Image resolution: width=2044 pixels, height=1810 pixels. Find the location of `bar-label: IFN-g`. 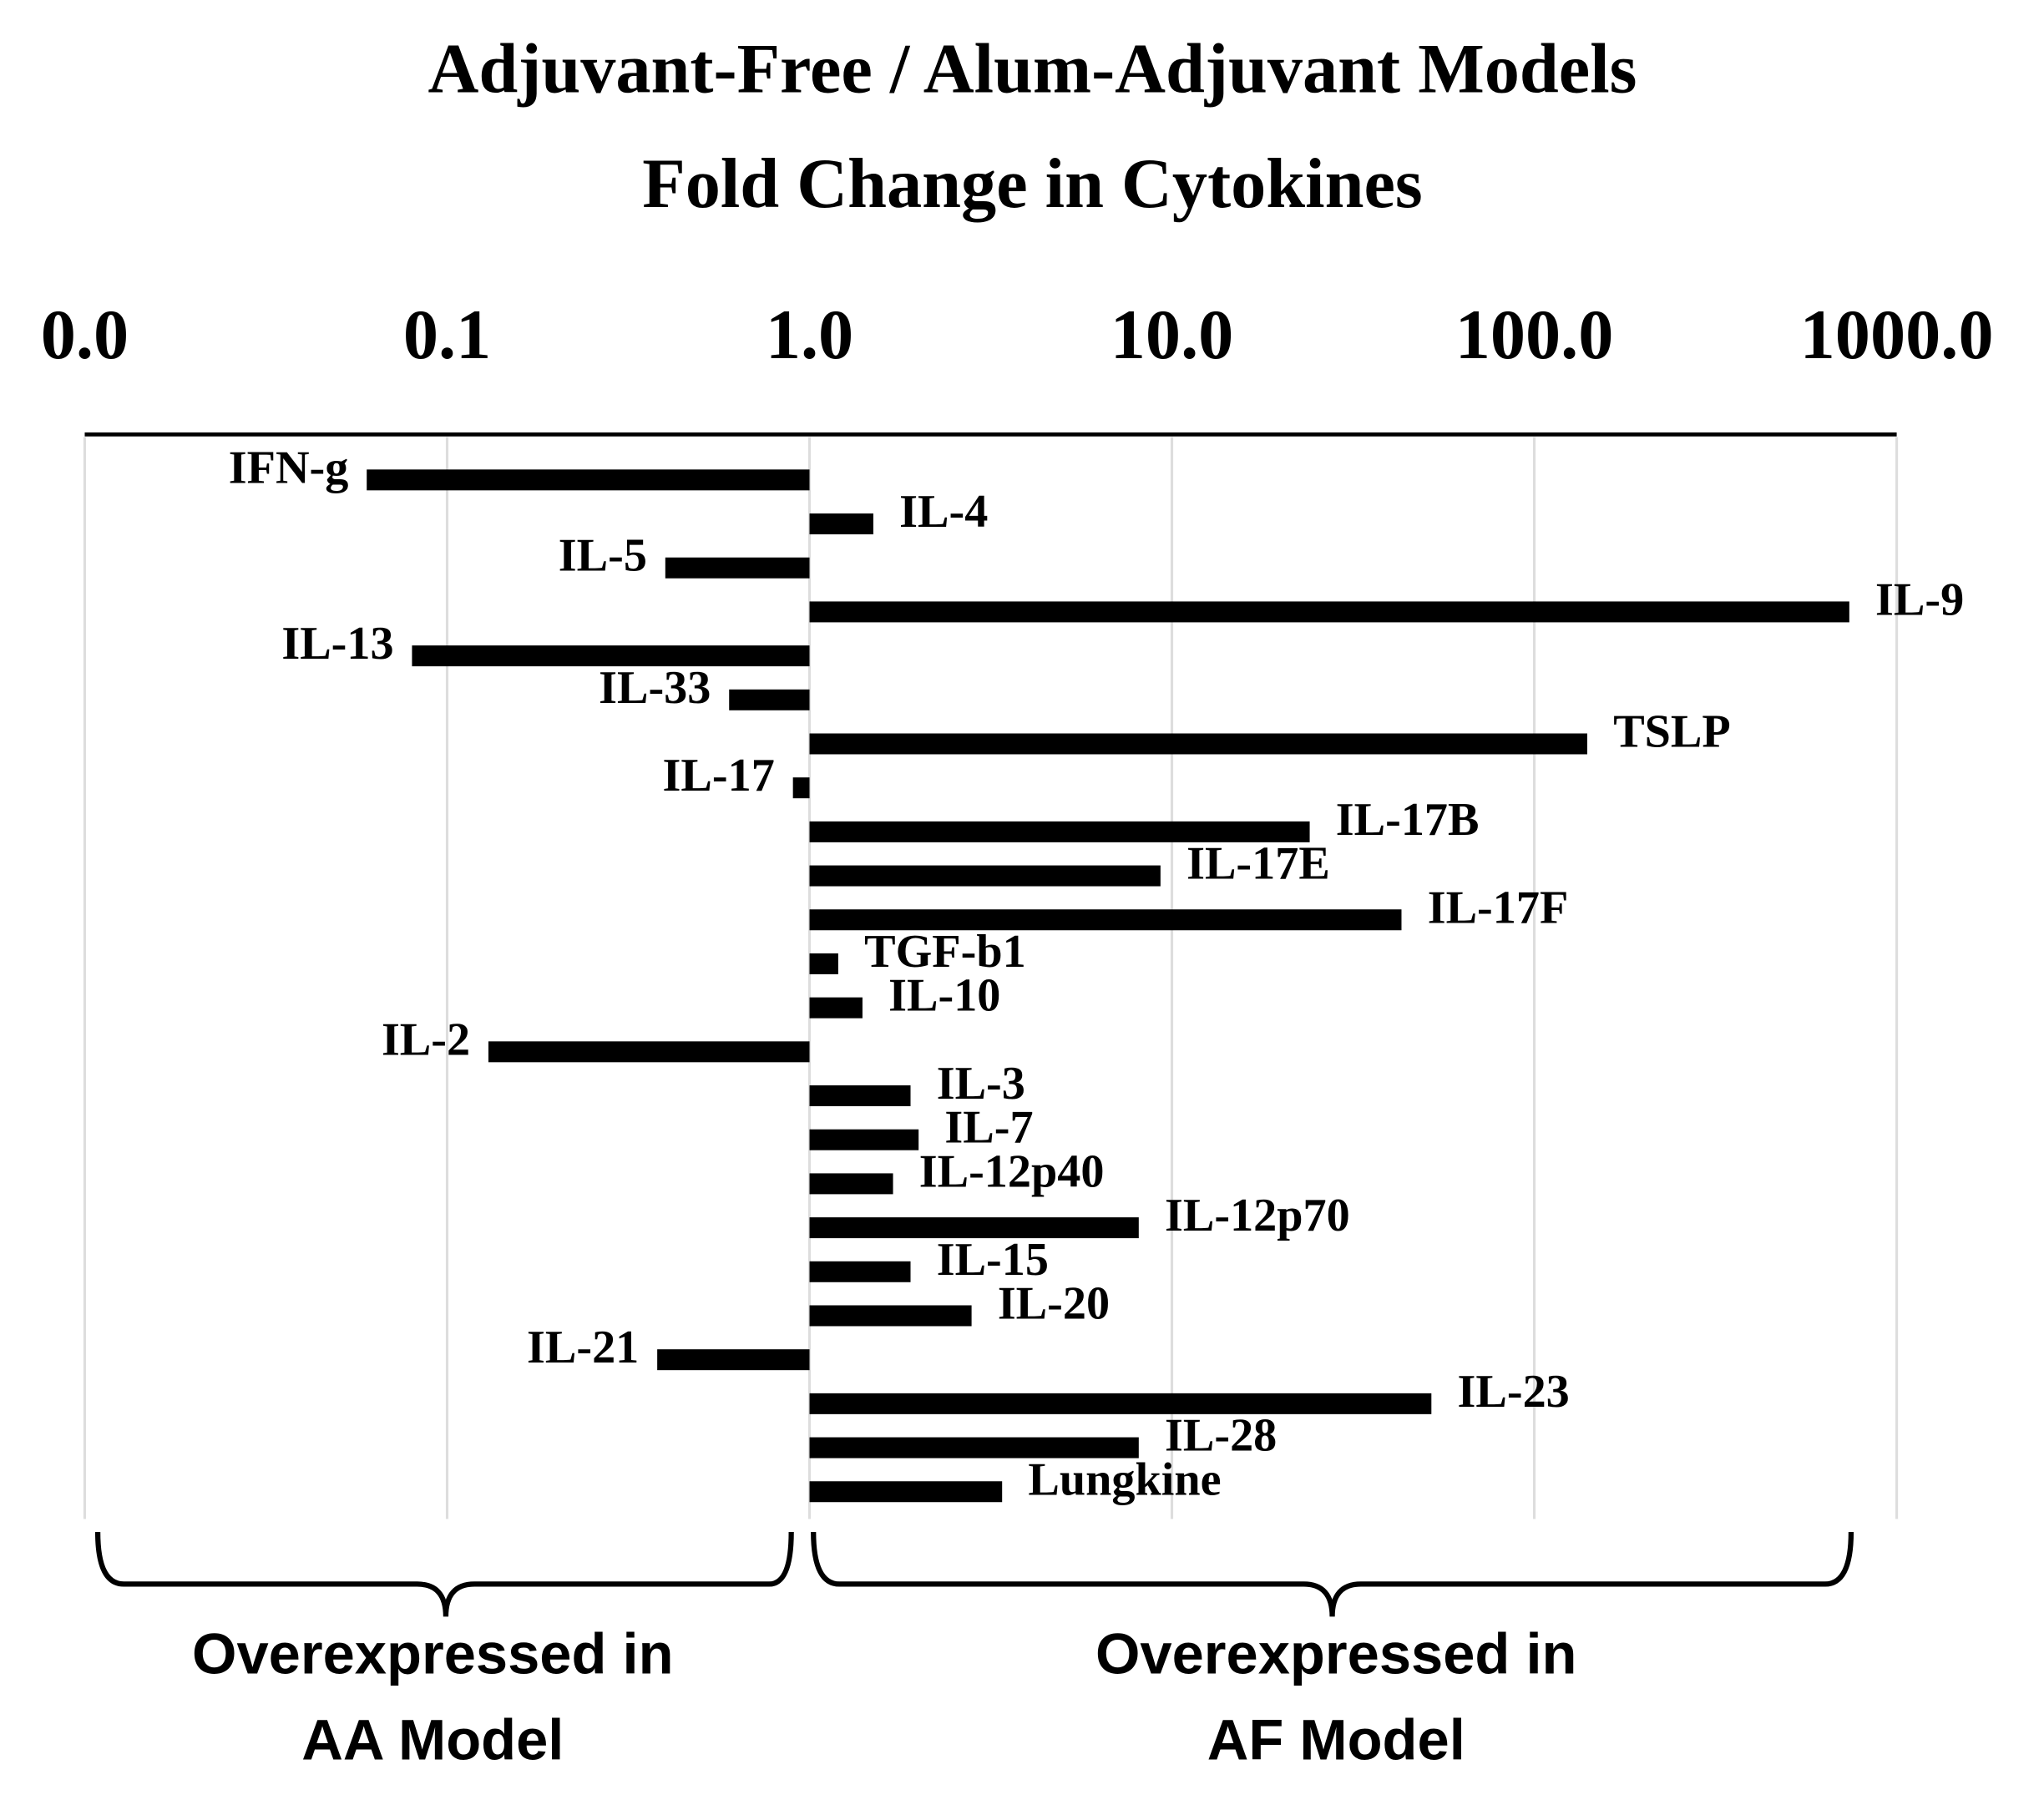

bar-label: IFN-g is located at coordinates (289, 467).